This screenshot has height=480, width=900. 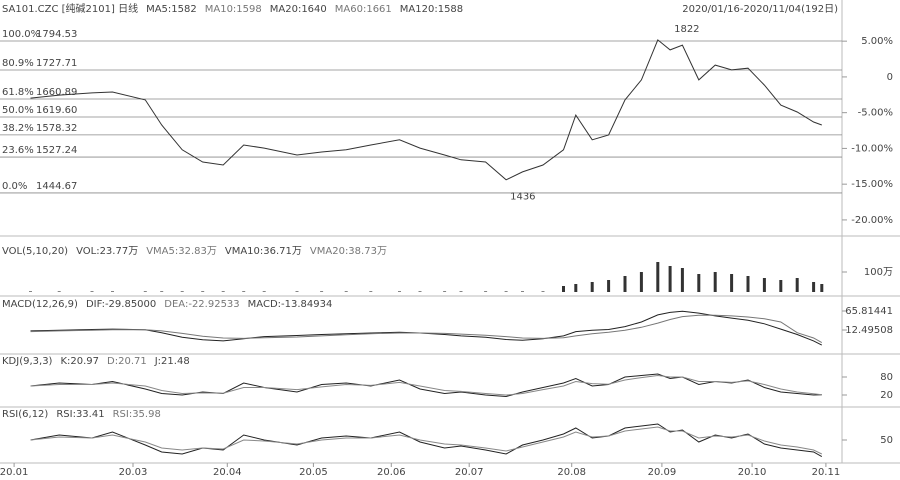 I want to click on indicator-value: J:21.48, so click(x=172, y=361).